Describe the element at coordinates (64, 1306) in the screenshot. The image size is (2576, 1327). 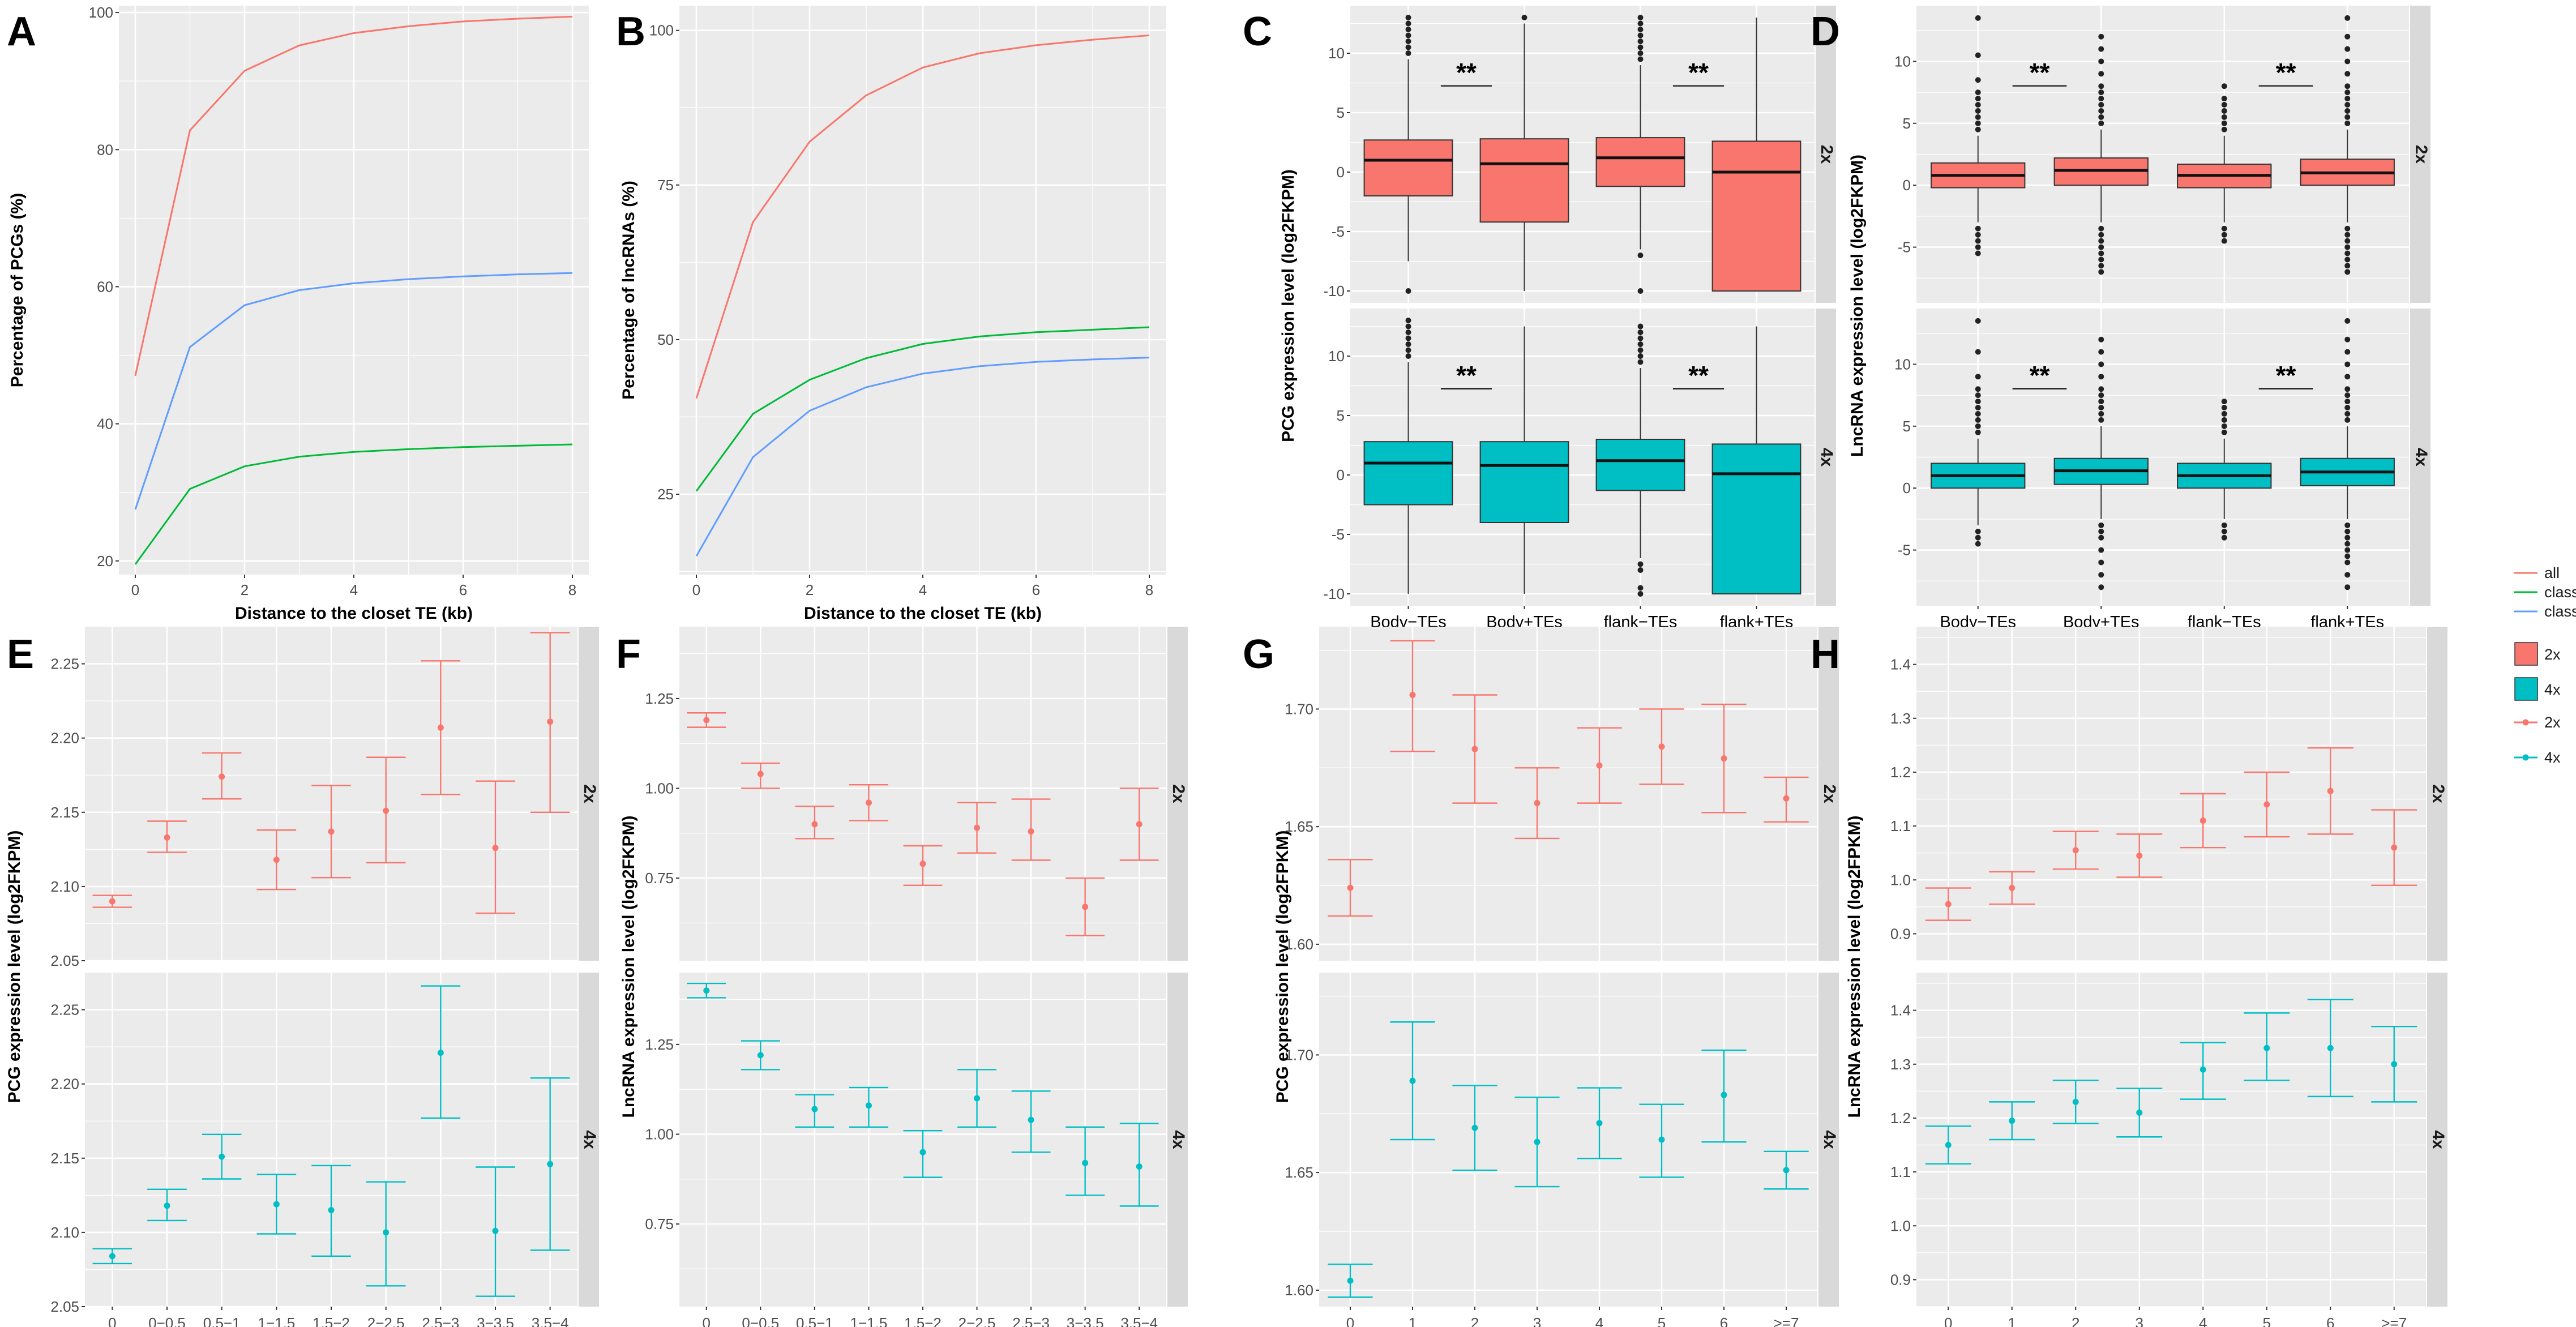
I see `y-tick-label: 2.05` at that location.